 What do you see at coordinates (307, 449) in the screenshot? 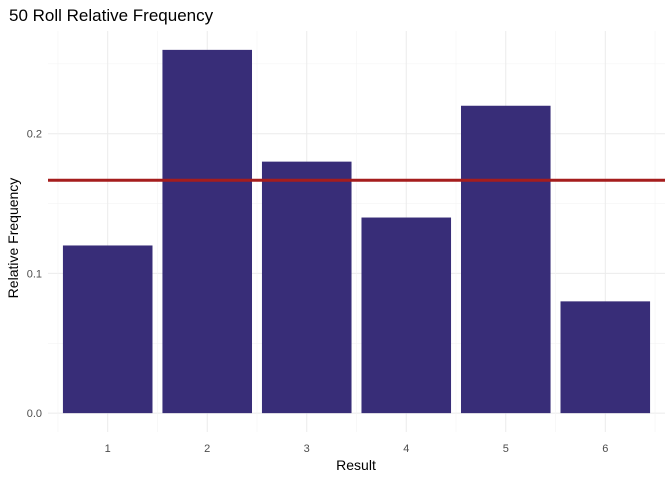
I see `x-tick-label: 3` at bounding box center [307, 449].